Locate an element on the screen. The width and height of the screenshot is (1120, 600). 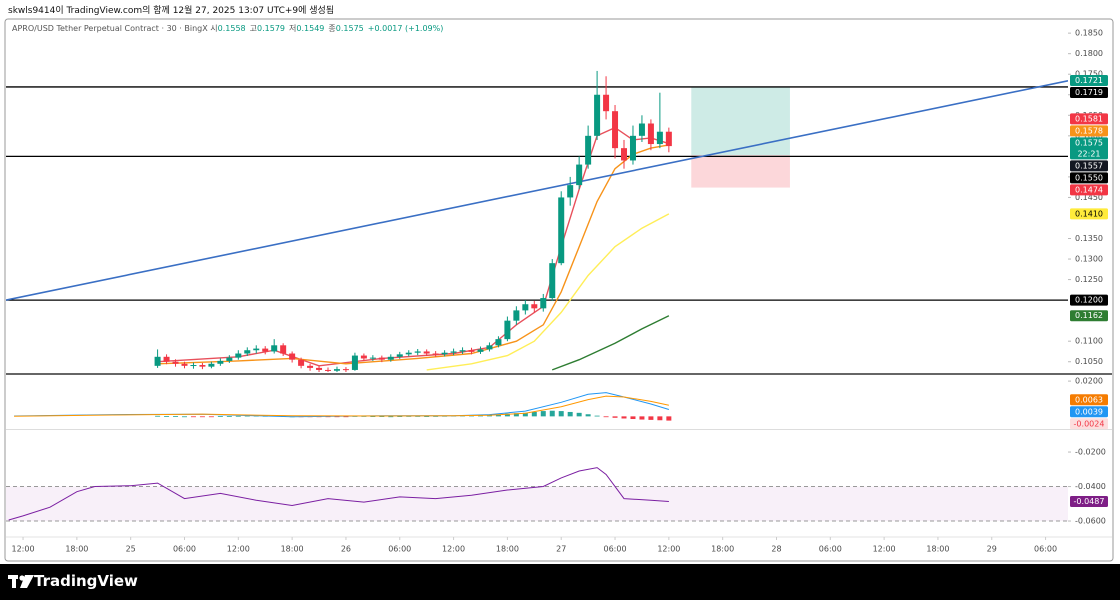
footer: TradingView is located at coordinates (560, 582).